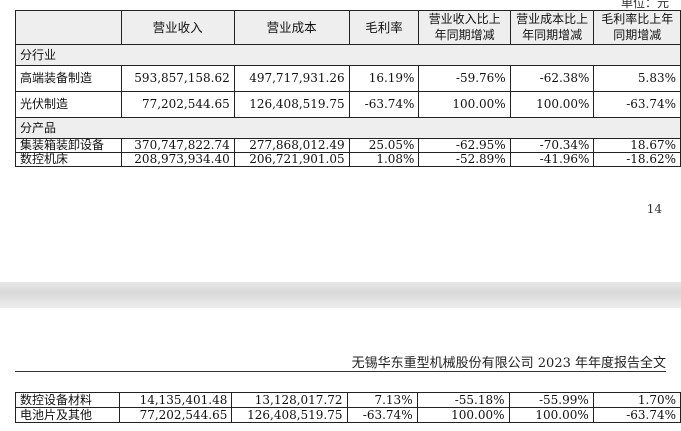  What do you see at coordinates (291, 159) in the screenshot?
I see `cell-cost: 206,721,901.05` at bounding box center [291, 159].